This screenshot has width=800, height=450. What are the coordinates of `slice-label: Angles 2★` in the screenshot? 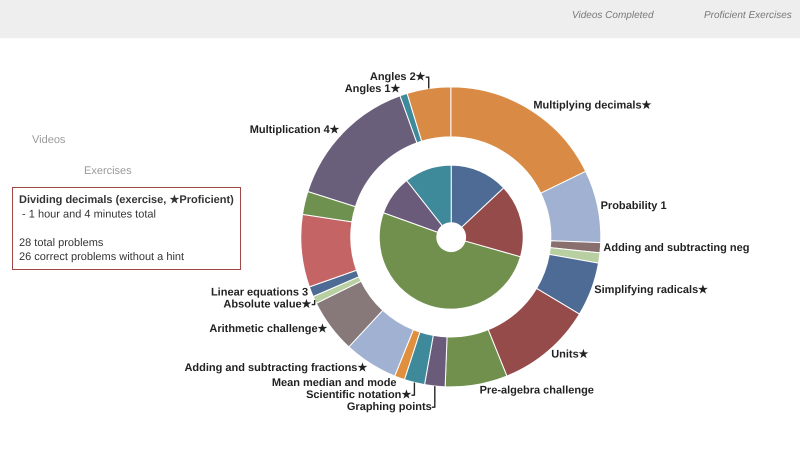 It's located at (398, 77).